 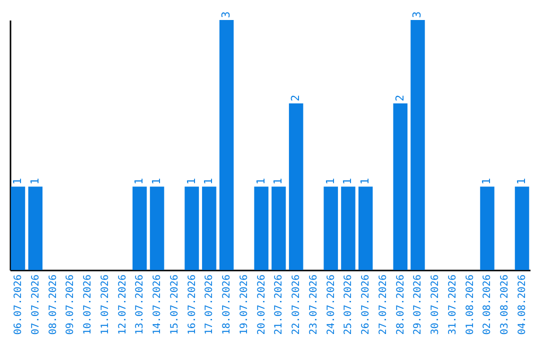 What do you see at coordinates (296, 304) in the screenshot?
I see `x-tick-label: 22.07.2026` at bounding box center [296, 304].